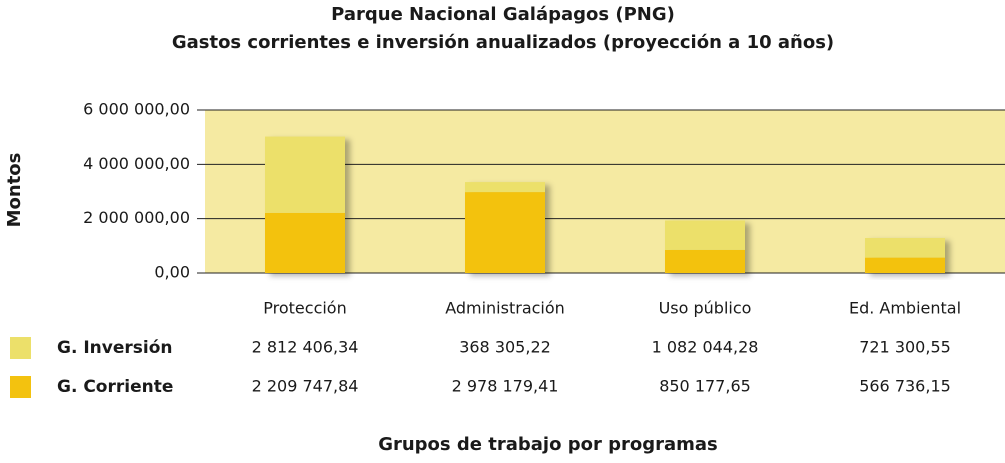 The width and height of the screenshot is (1005, 463). What do you see at coordinates (172, 272) in the screenshot?
I see `y-tick-label: 0,00` at bounding box center [172, 272].